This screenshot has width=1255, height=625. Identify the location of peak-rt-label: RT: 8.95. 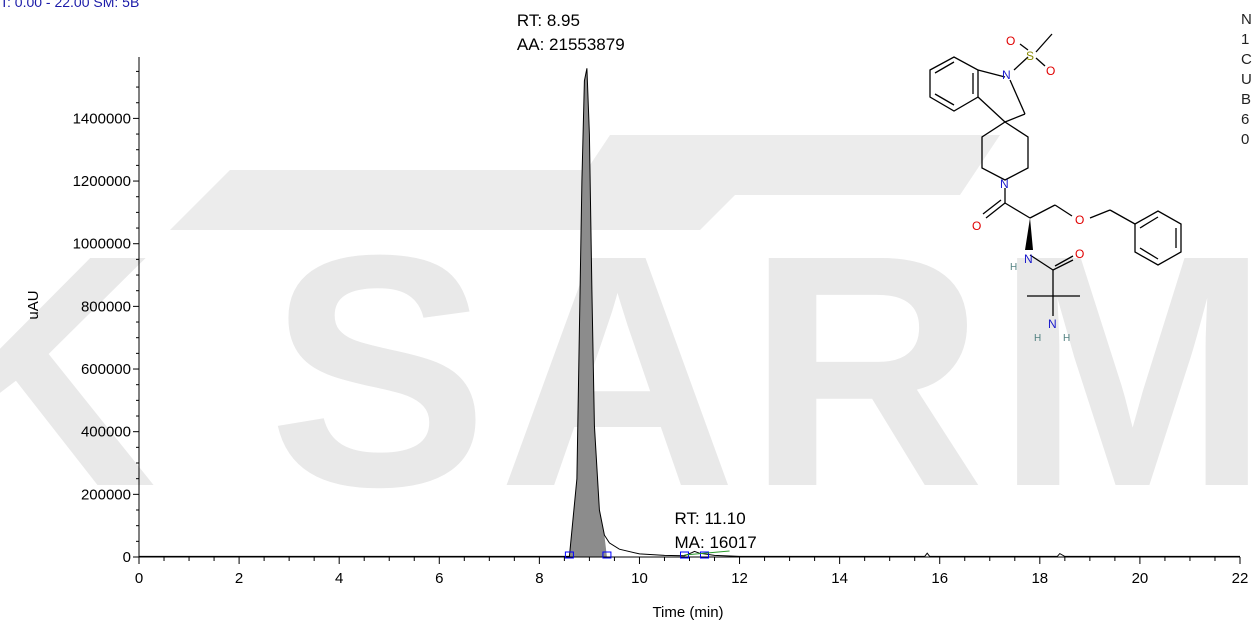
(548, 20).